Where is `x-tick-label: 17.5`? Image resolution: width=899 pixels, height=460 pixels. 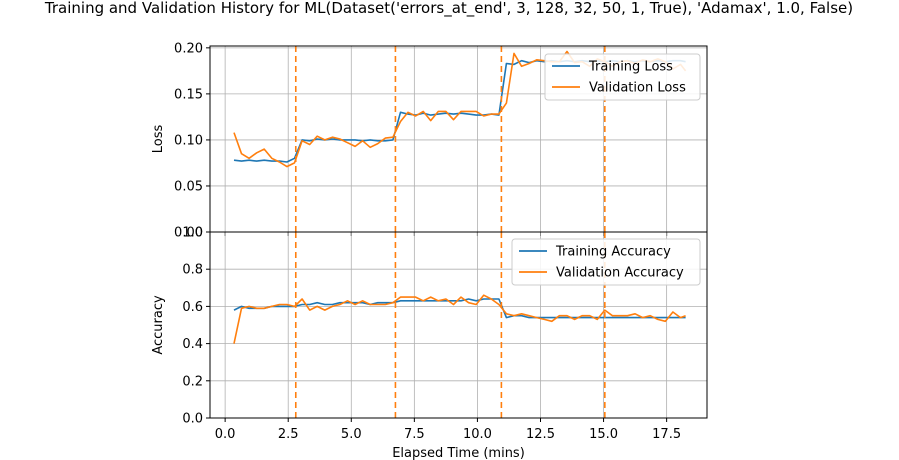 x-tick-label: 17.5 is located at coordinates (666, 434).